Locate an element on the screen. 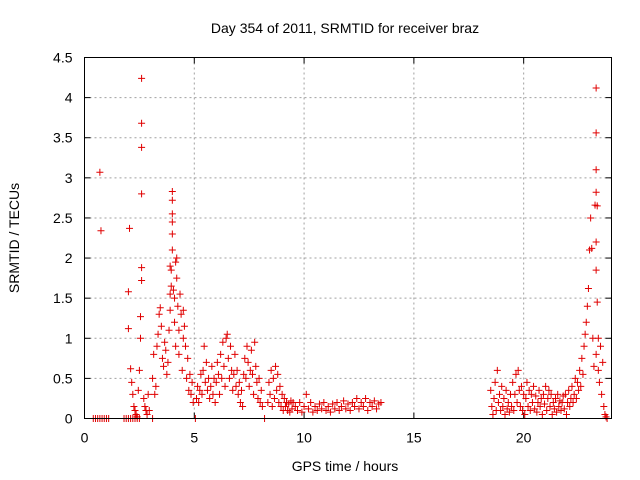 Image resolution: width=640 pixels, height=480 pixels. x-tick-label: 15 is located at coordinates (414, 438).